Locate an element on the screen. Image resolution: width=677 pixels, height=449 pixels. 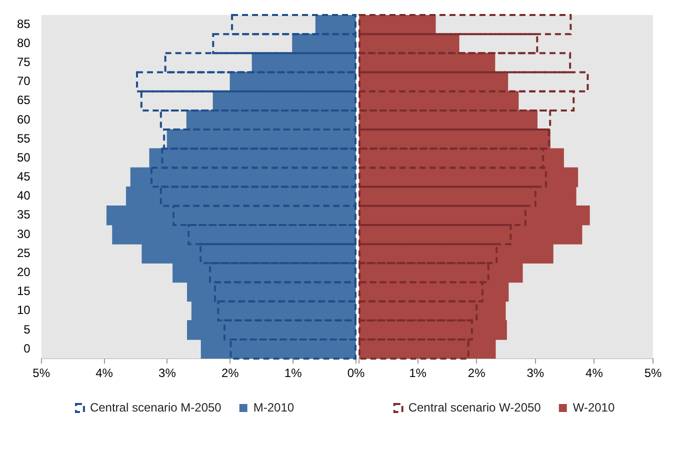
y-tick-label: 85 is located at coordinates (23, 23).